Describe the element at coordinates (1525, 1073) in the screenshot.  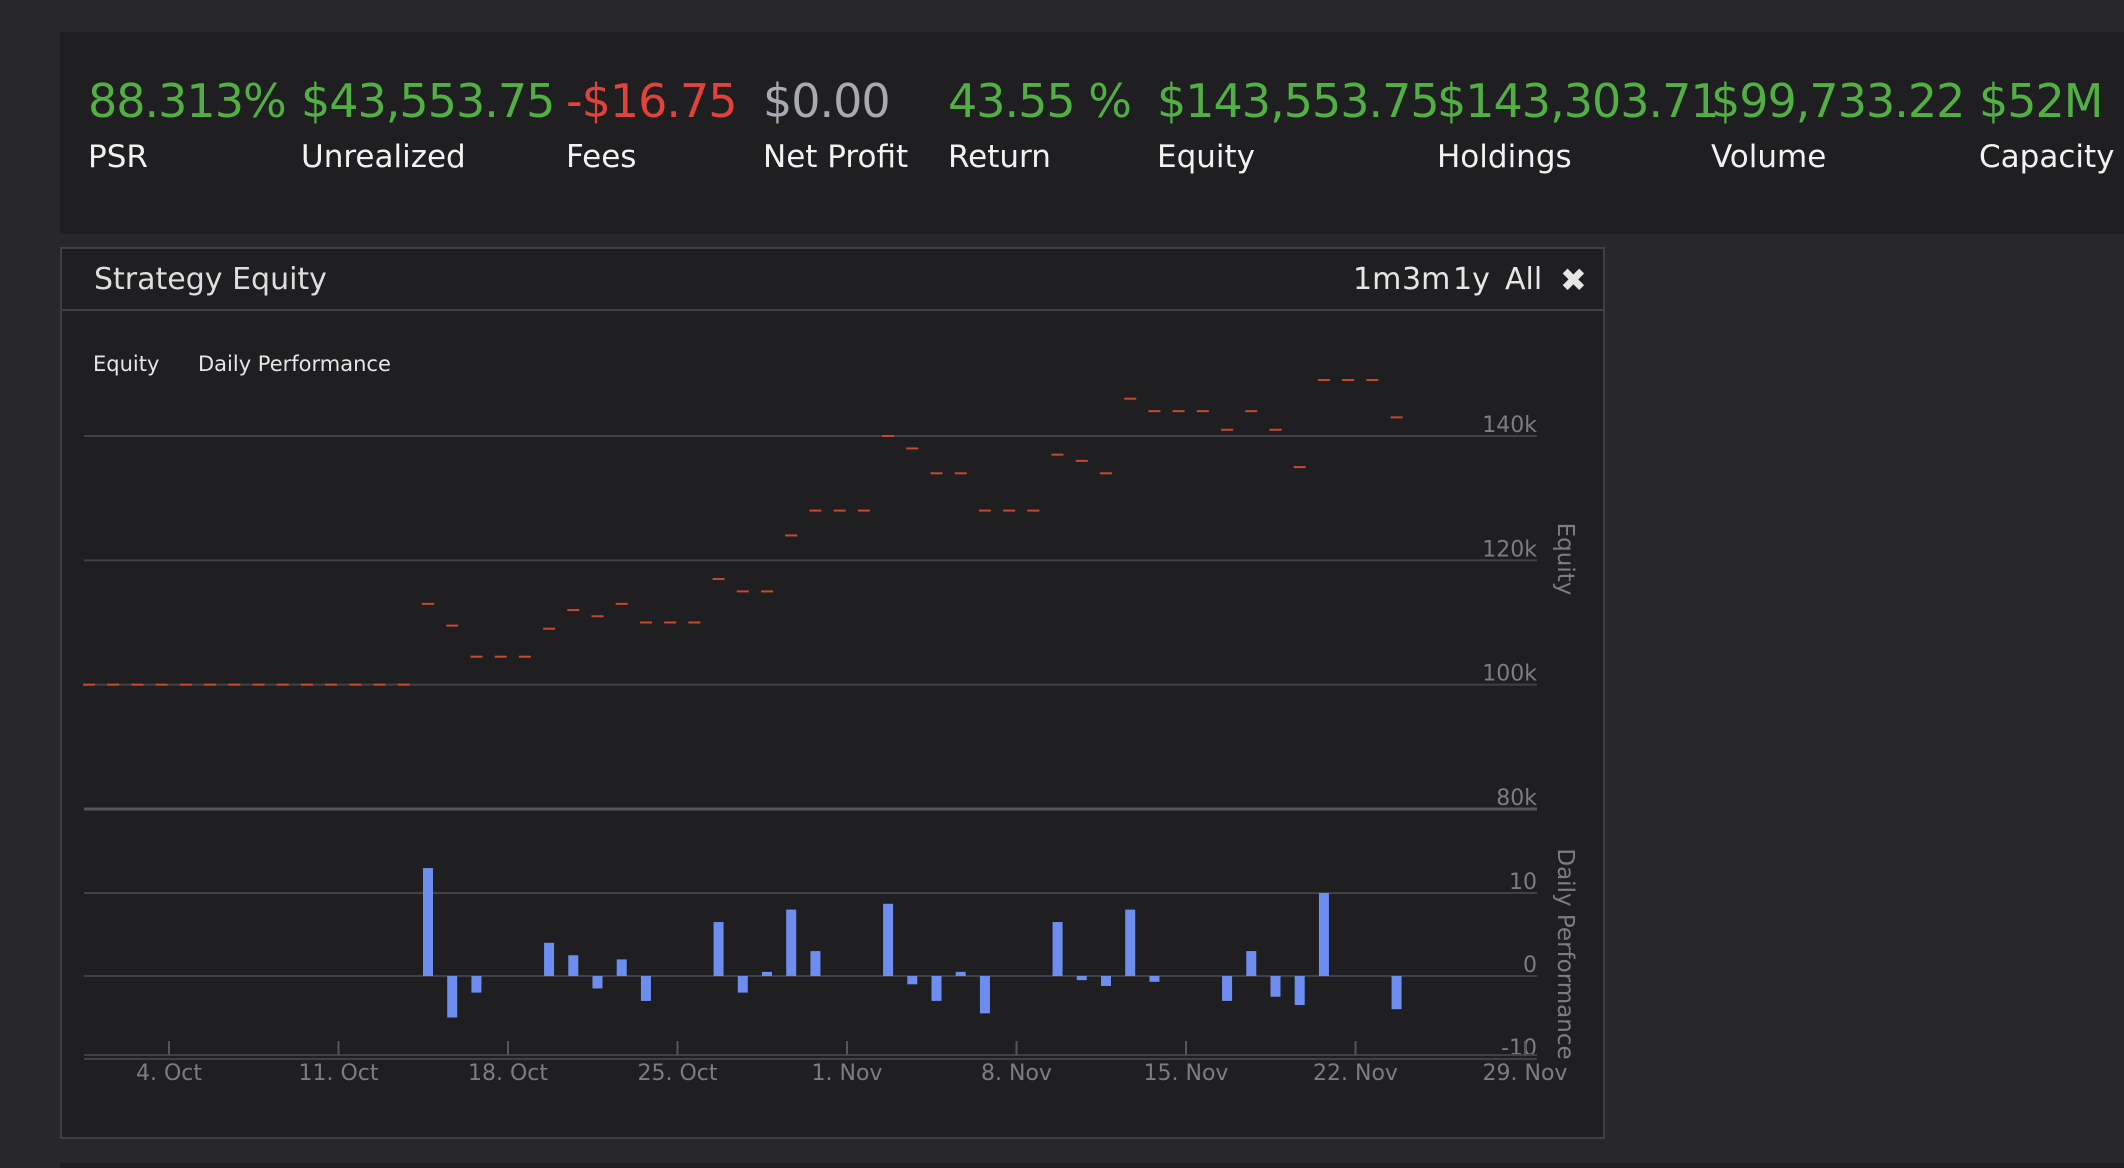
I see `x-tick-label: 29. Nov` at that location.